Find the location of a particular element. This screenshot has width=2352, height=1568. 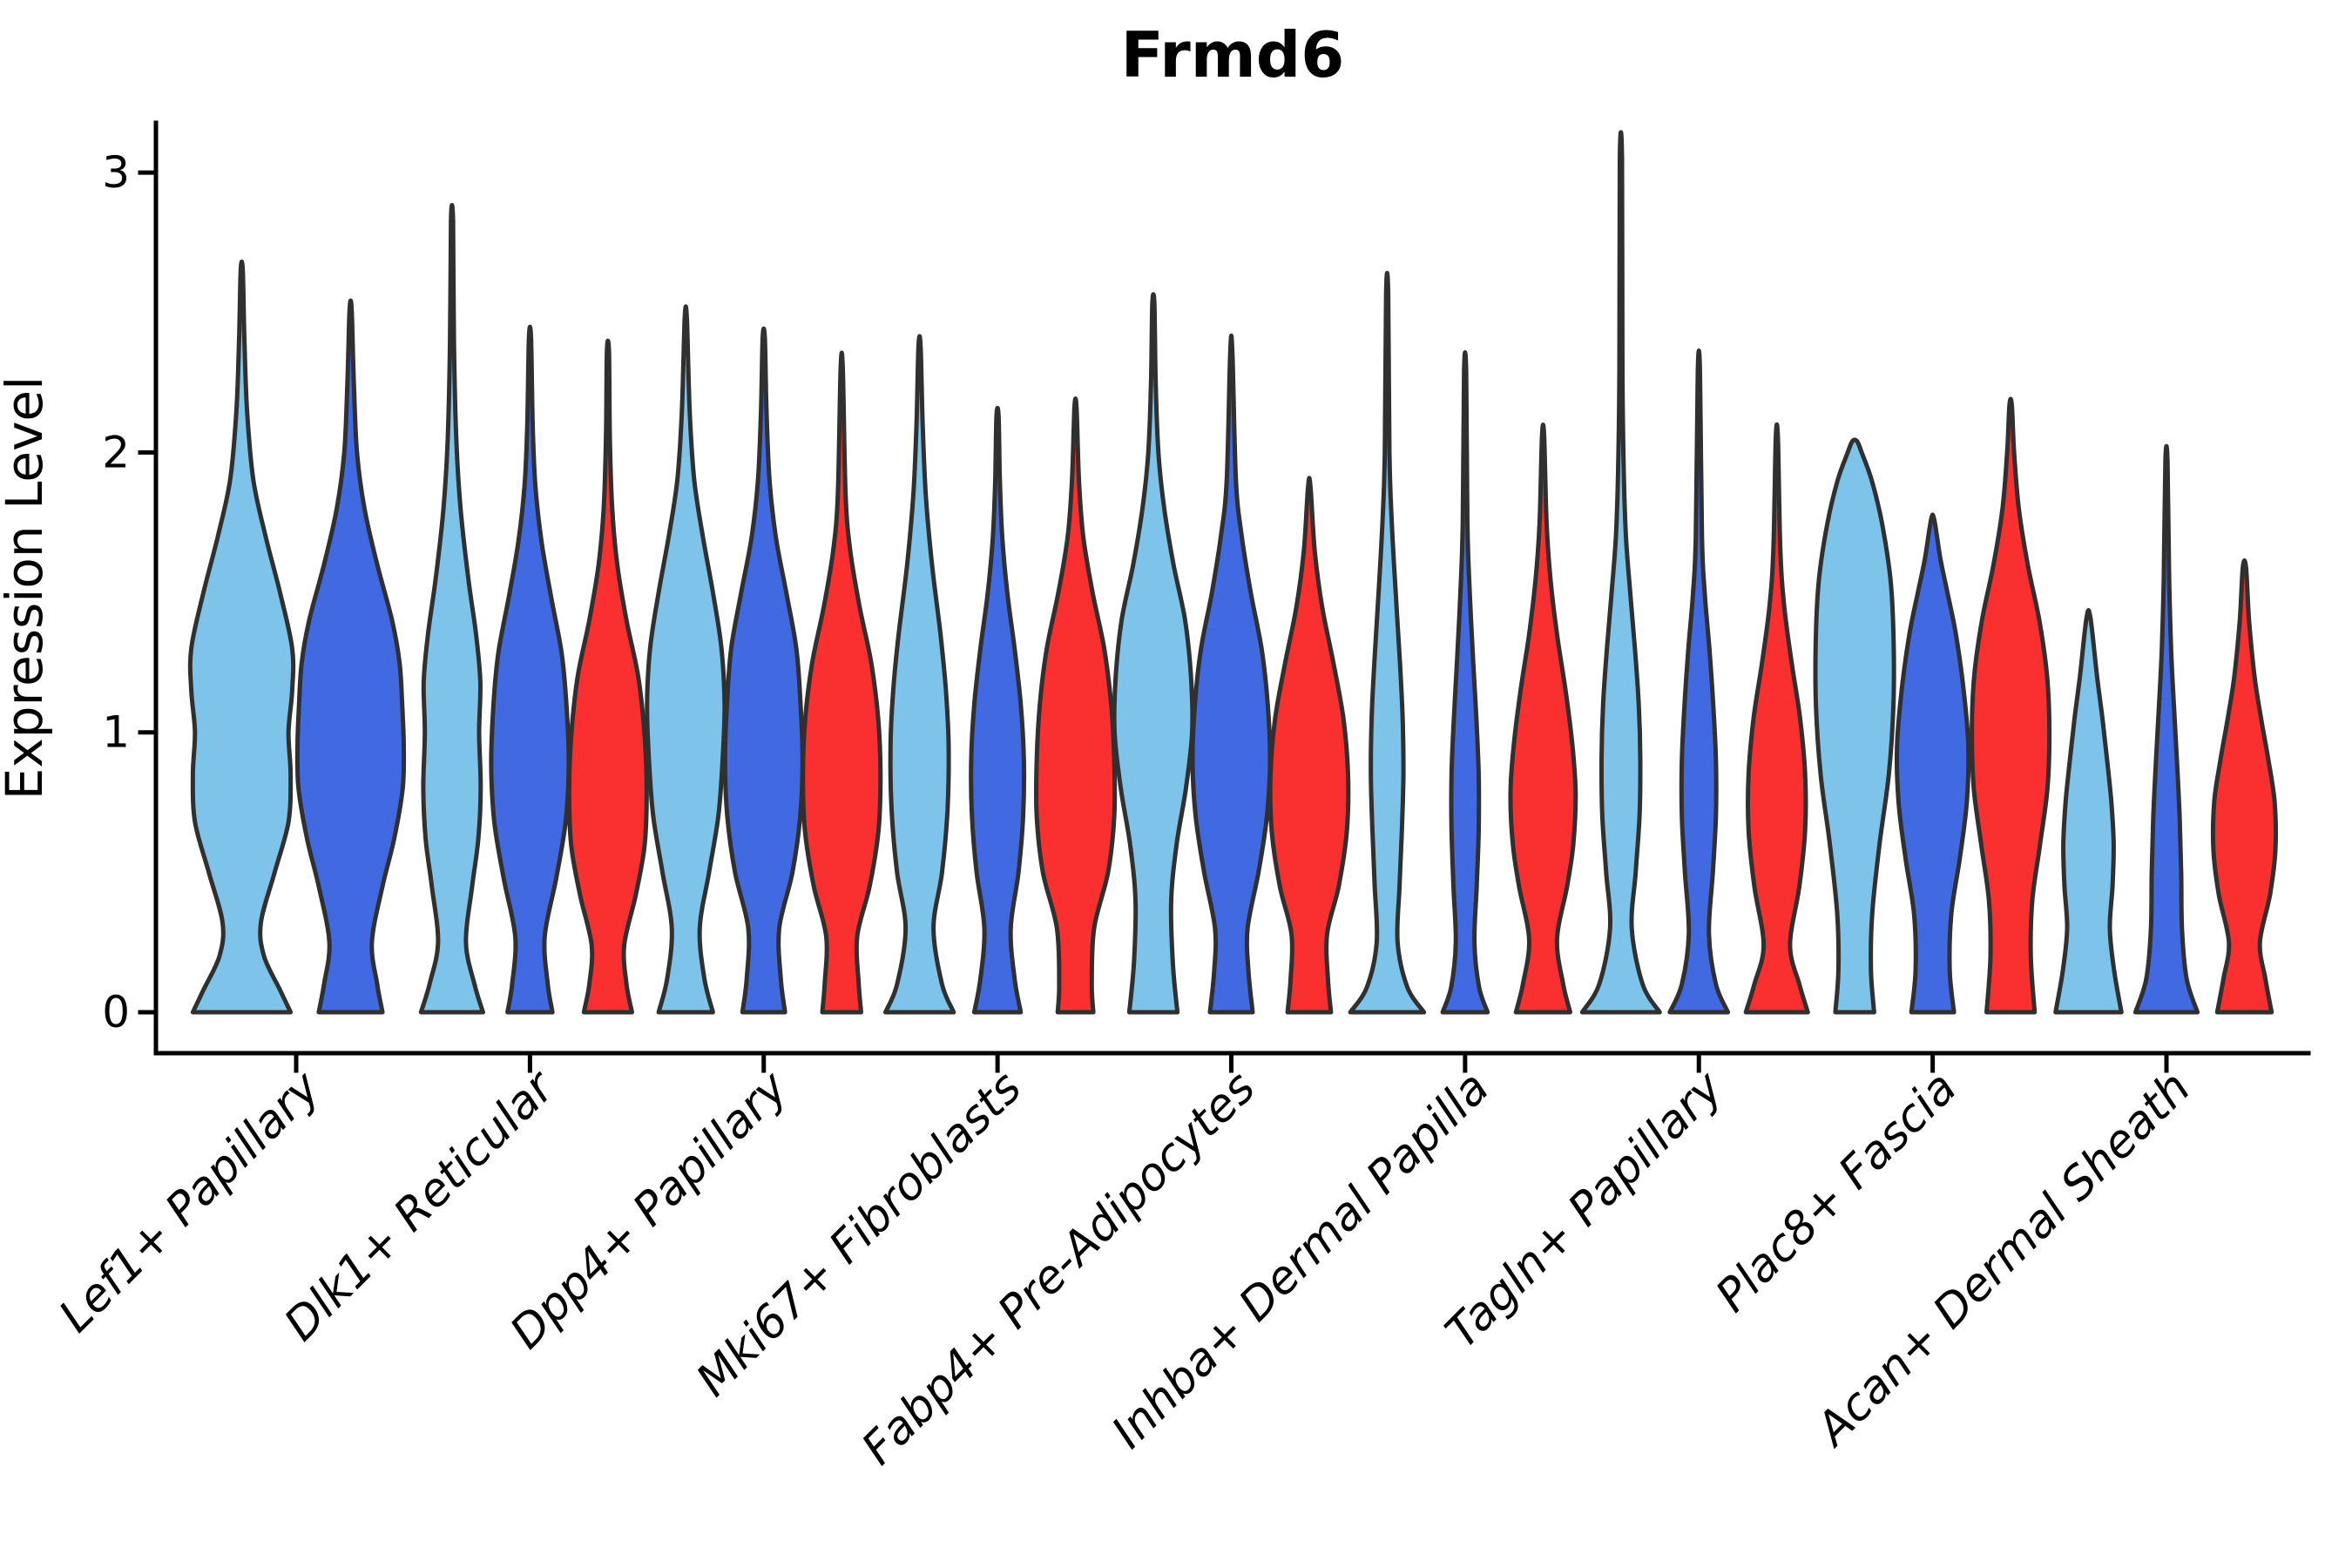

violin-8-dark_blue is located at coordinates (2166, 729).